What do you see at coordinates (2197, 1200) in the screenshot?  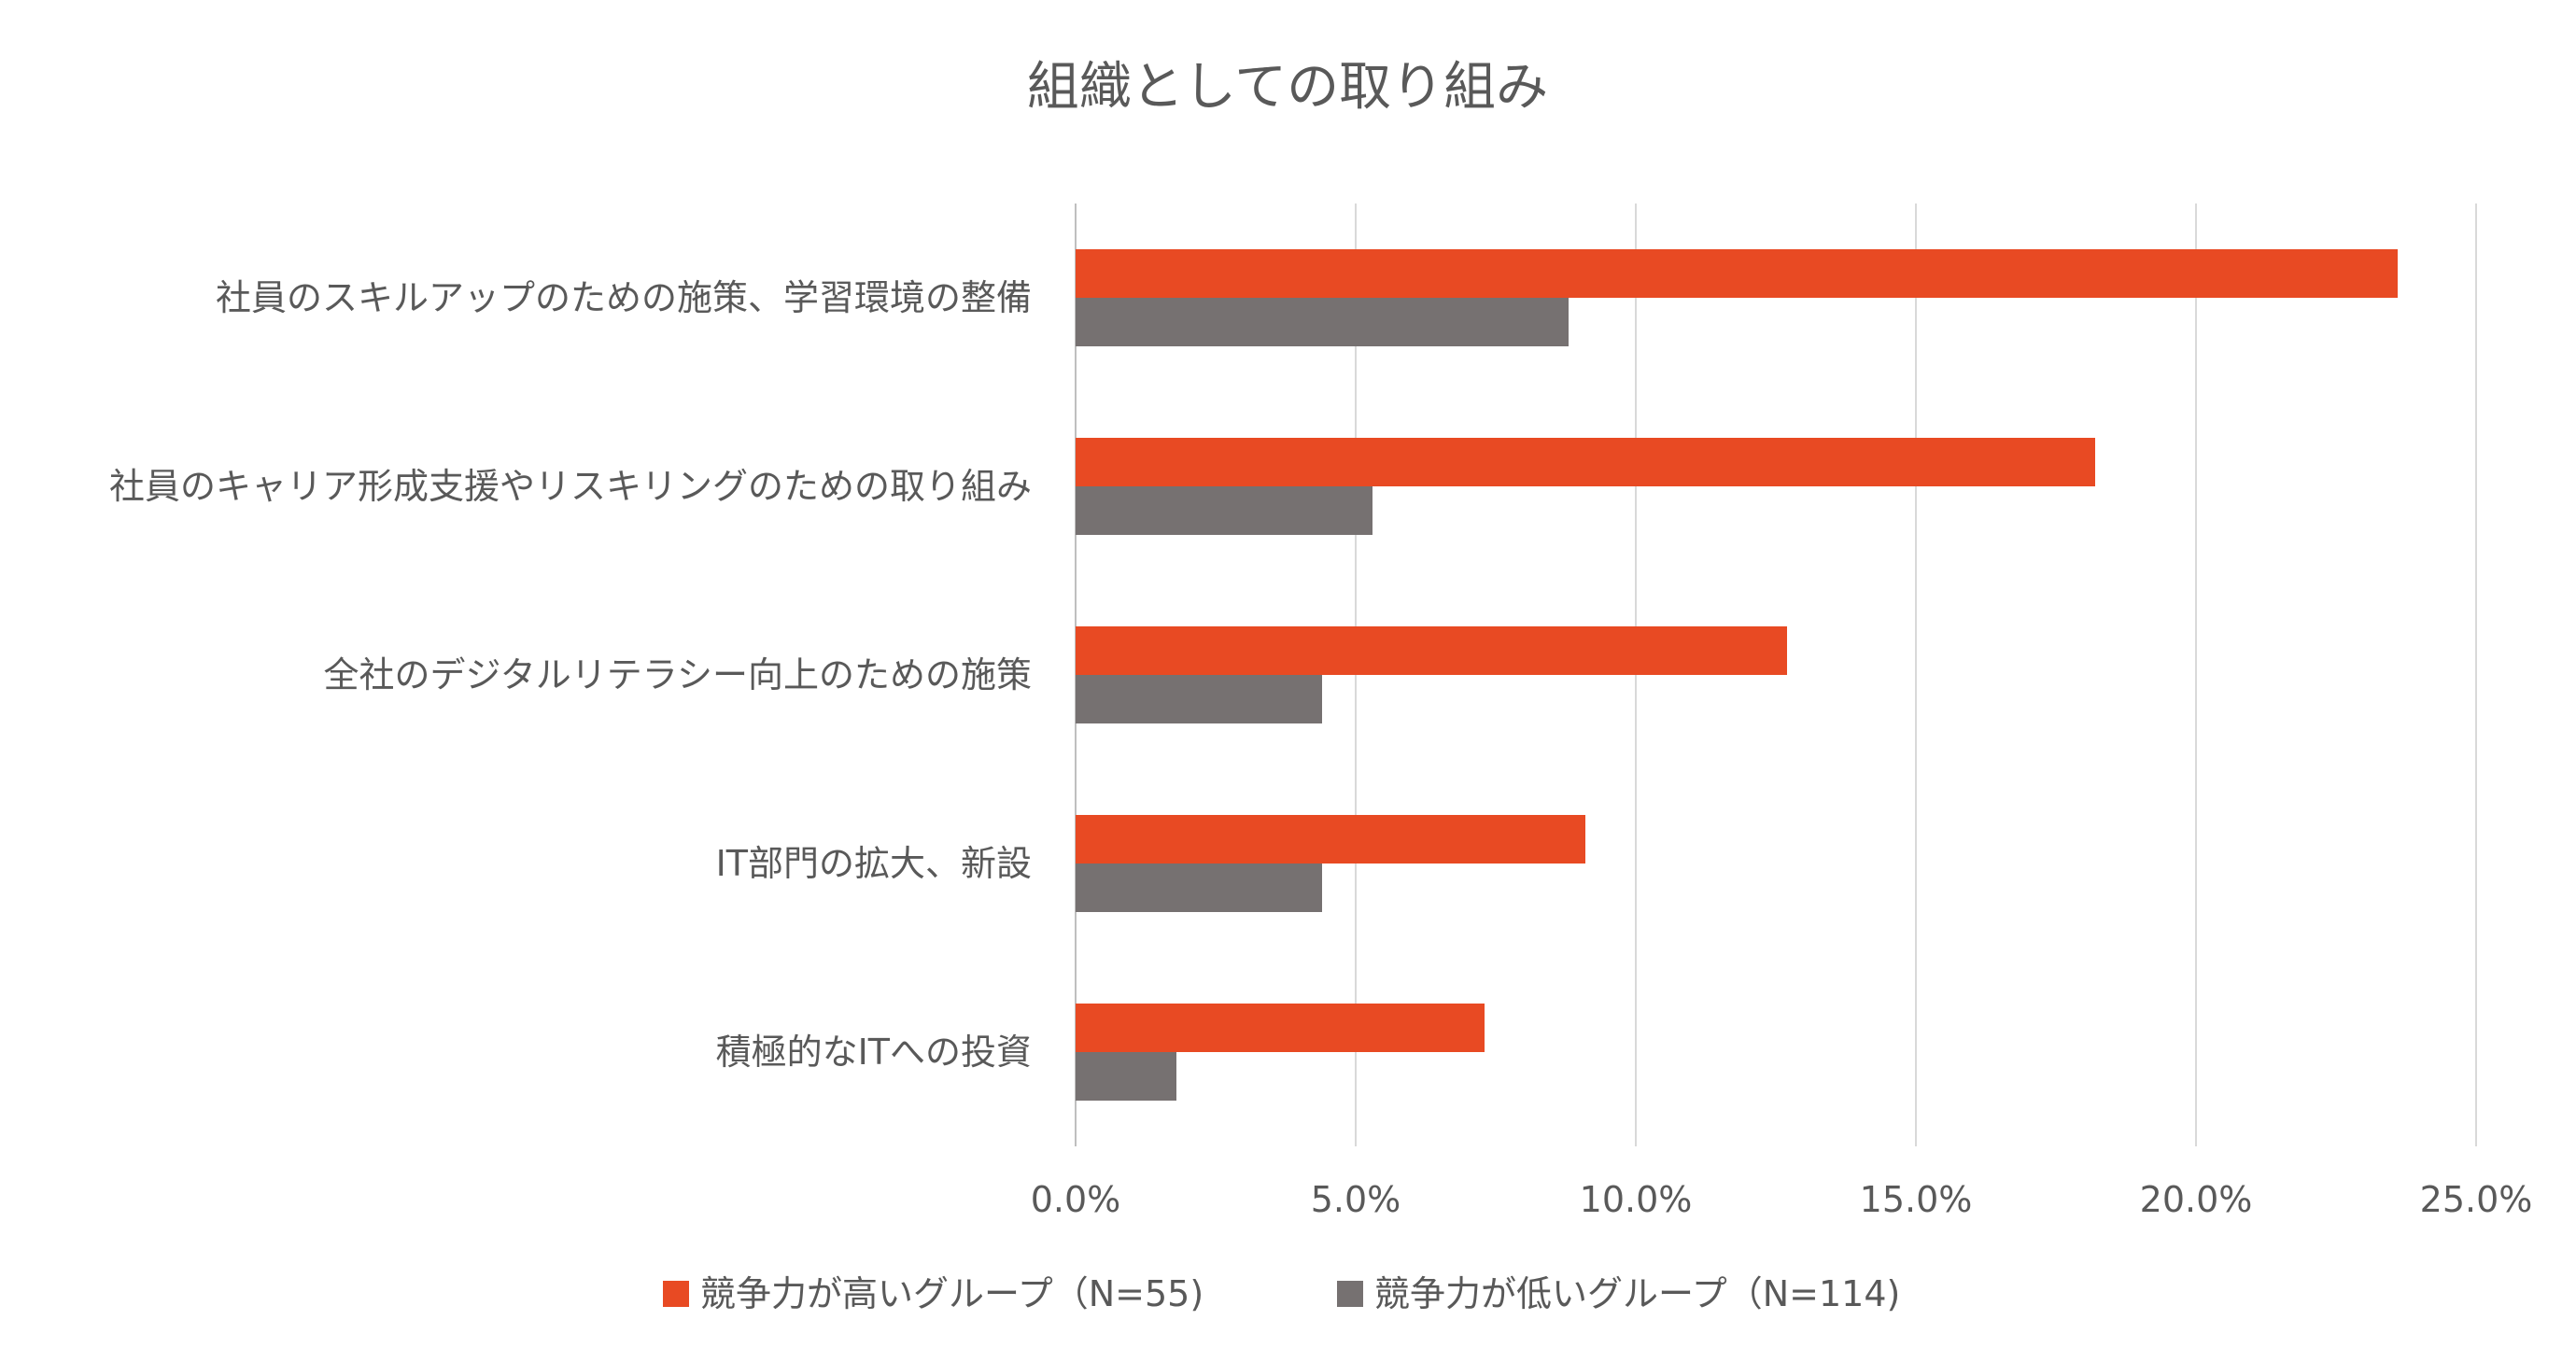 I see `x-tick-label: 20.0%` at bounding box center [2197, 1200].